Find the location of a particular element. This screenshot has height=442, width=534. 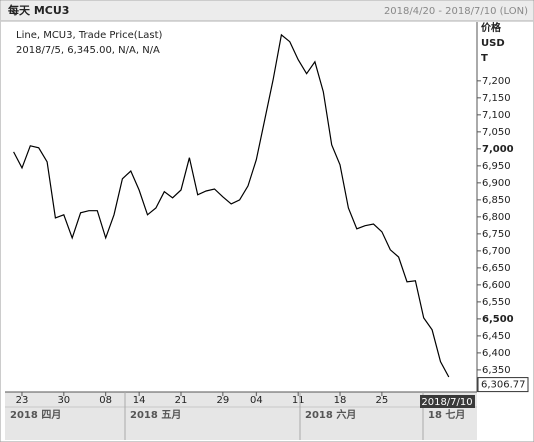

y-tick-label: 6,850 is located at coordinates (496, 200).